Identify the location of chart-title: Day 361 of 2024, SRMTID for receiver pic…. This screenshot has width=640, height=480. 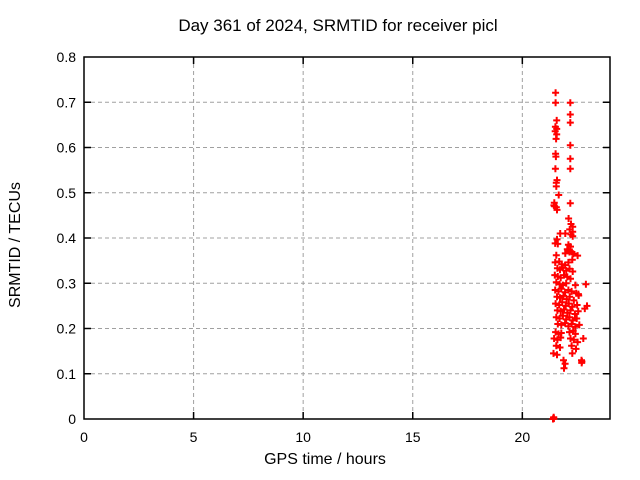
(337, 25).